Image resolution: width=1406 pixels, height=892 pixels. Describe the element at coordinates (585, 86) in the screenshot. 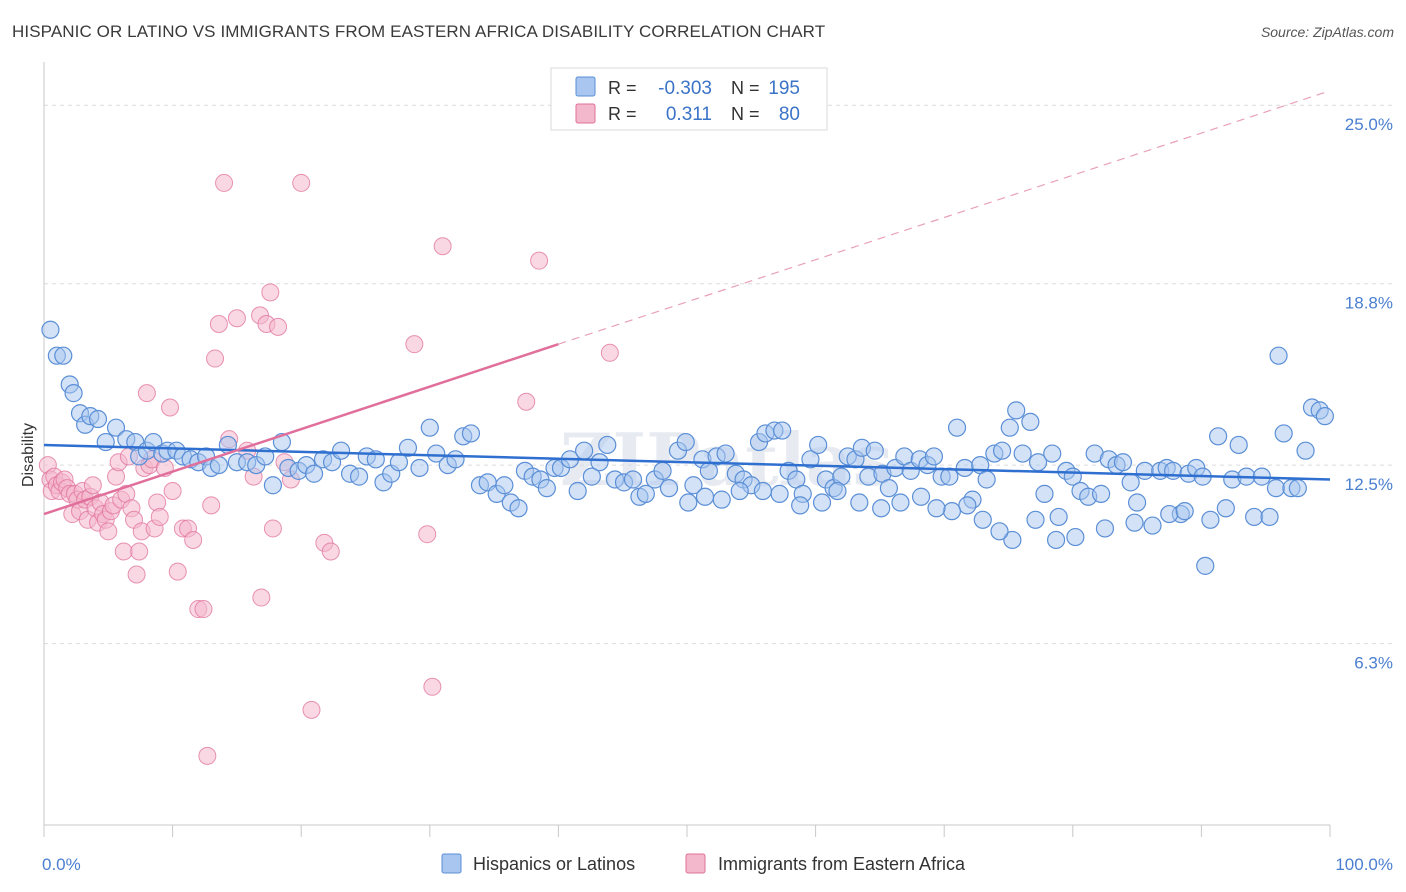

I see `legend-swatch-blue` at that location.